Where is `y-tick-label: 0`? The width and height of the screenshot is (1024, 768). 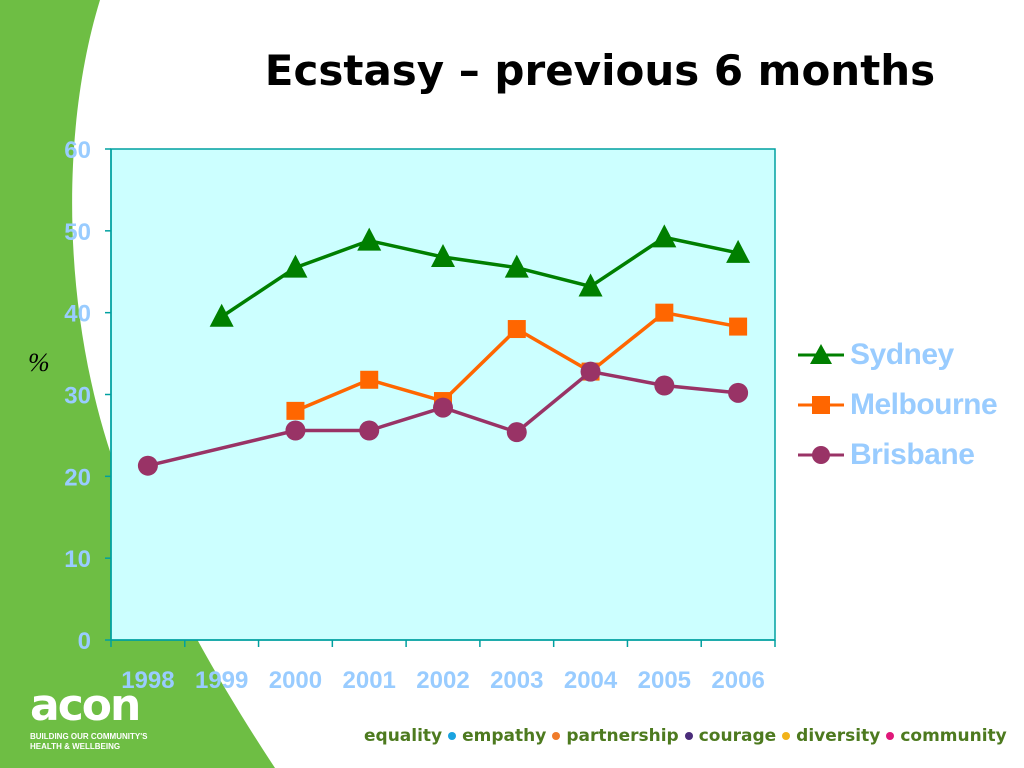
y-tick-label: 0 is located at coordinates (84, 641).